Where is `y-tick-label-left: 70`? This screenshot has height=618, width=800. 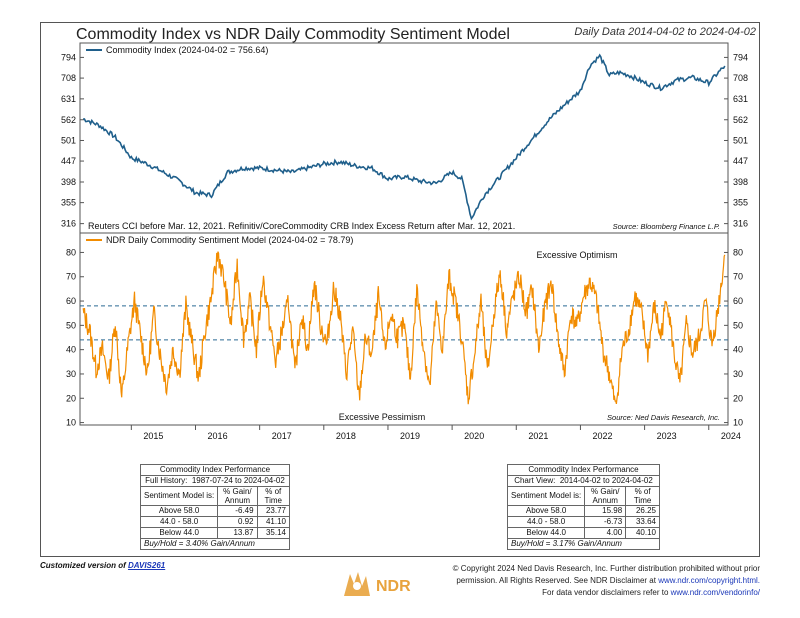 y-tick-label-left: 70 is located at coordinates (71, 277).